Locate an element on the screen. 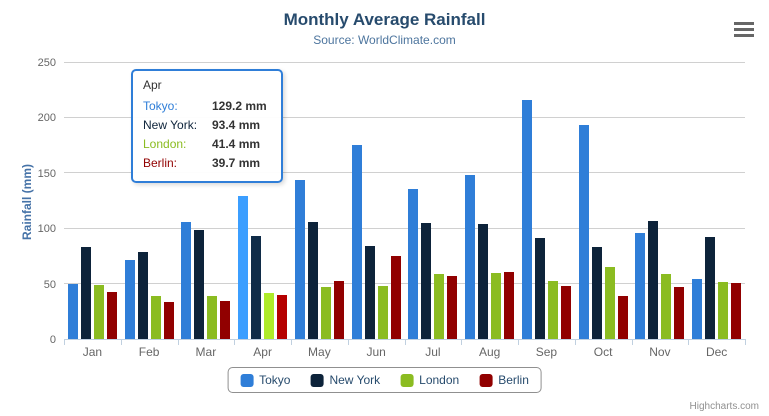 The width and height of the screenshot is (769, 416). bar-tokyo-feb is located at coordinates (129, 299).